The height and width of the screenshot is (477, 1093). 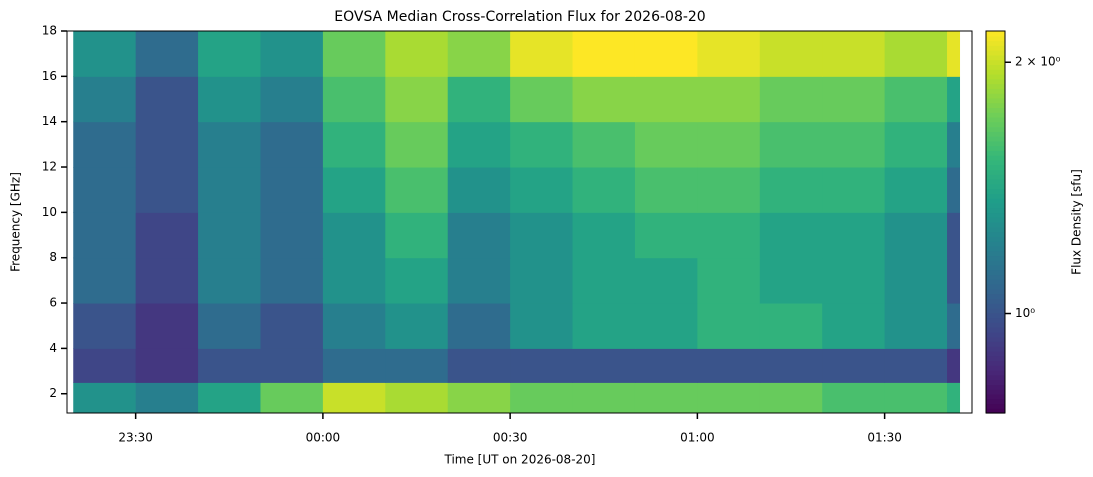 I want to click on x-tick-label: 00:00, so click(x=323, y=438).